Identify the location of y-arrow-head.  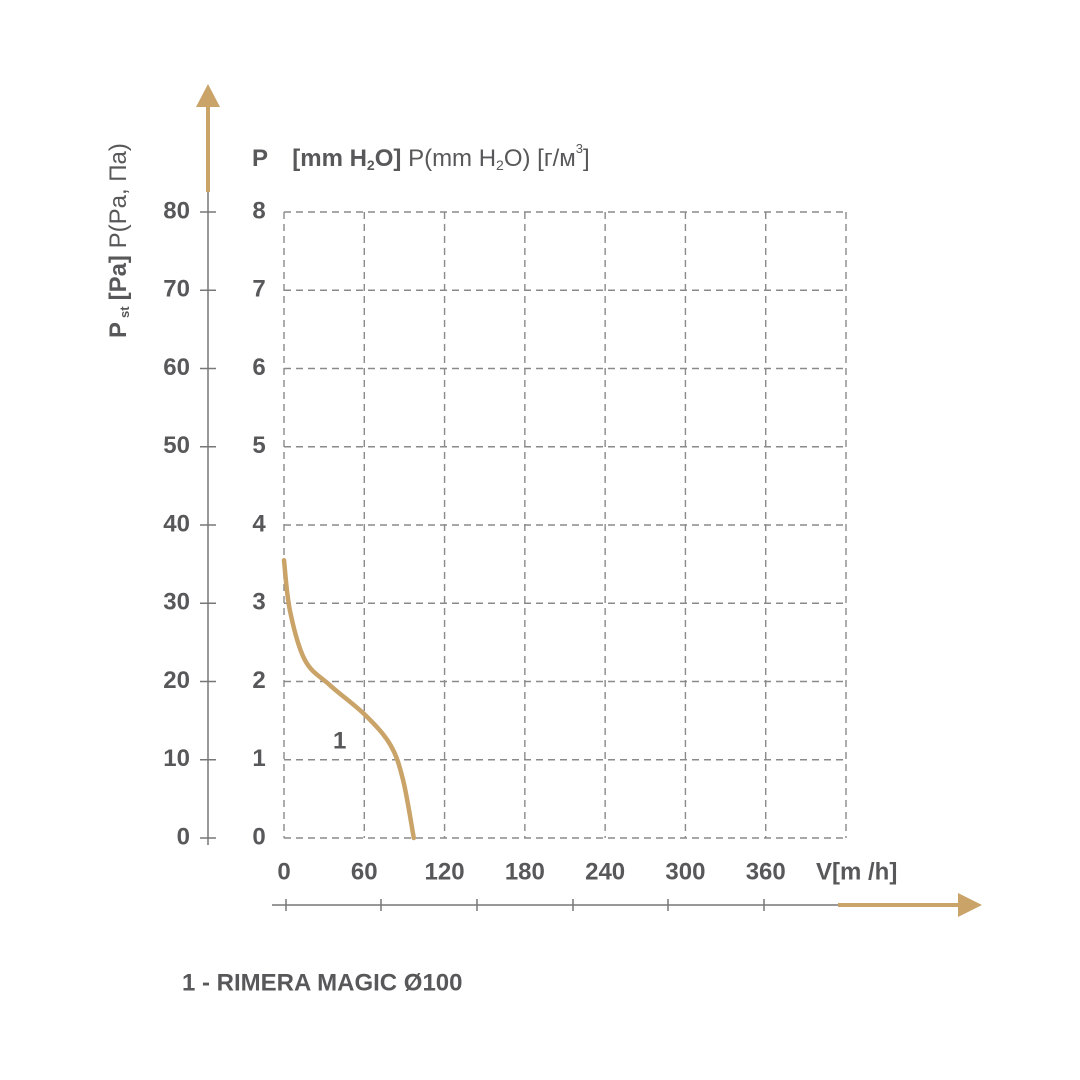
(208, 95).